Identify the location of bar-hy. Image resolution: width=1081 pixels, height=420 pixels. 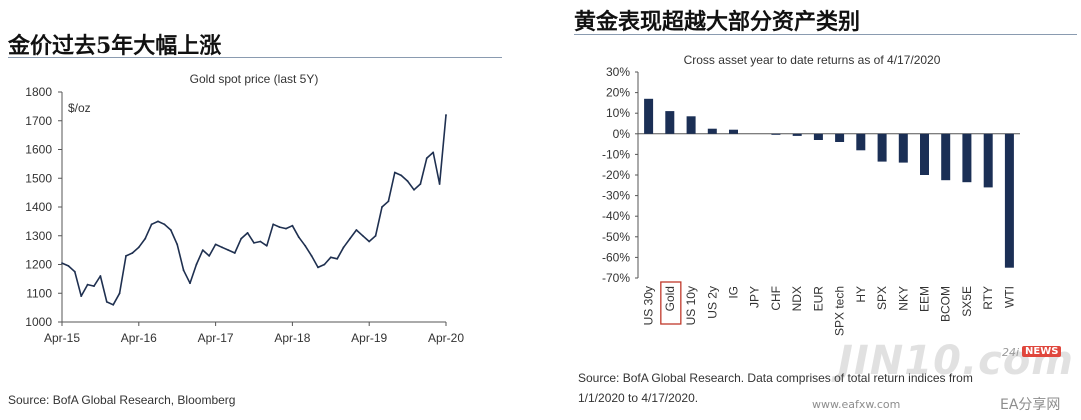
(861, 142).